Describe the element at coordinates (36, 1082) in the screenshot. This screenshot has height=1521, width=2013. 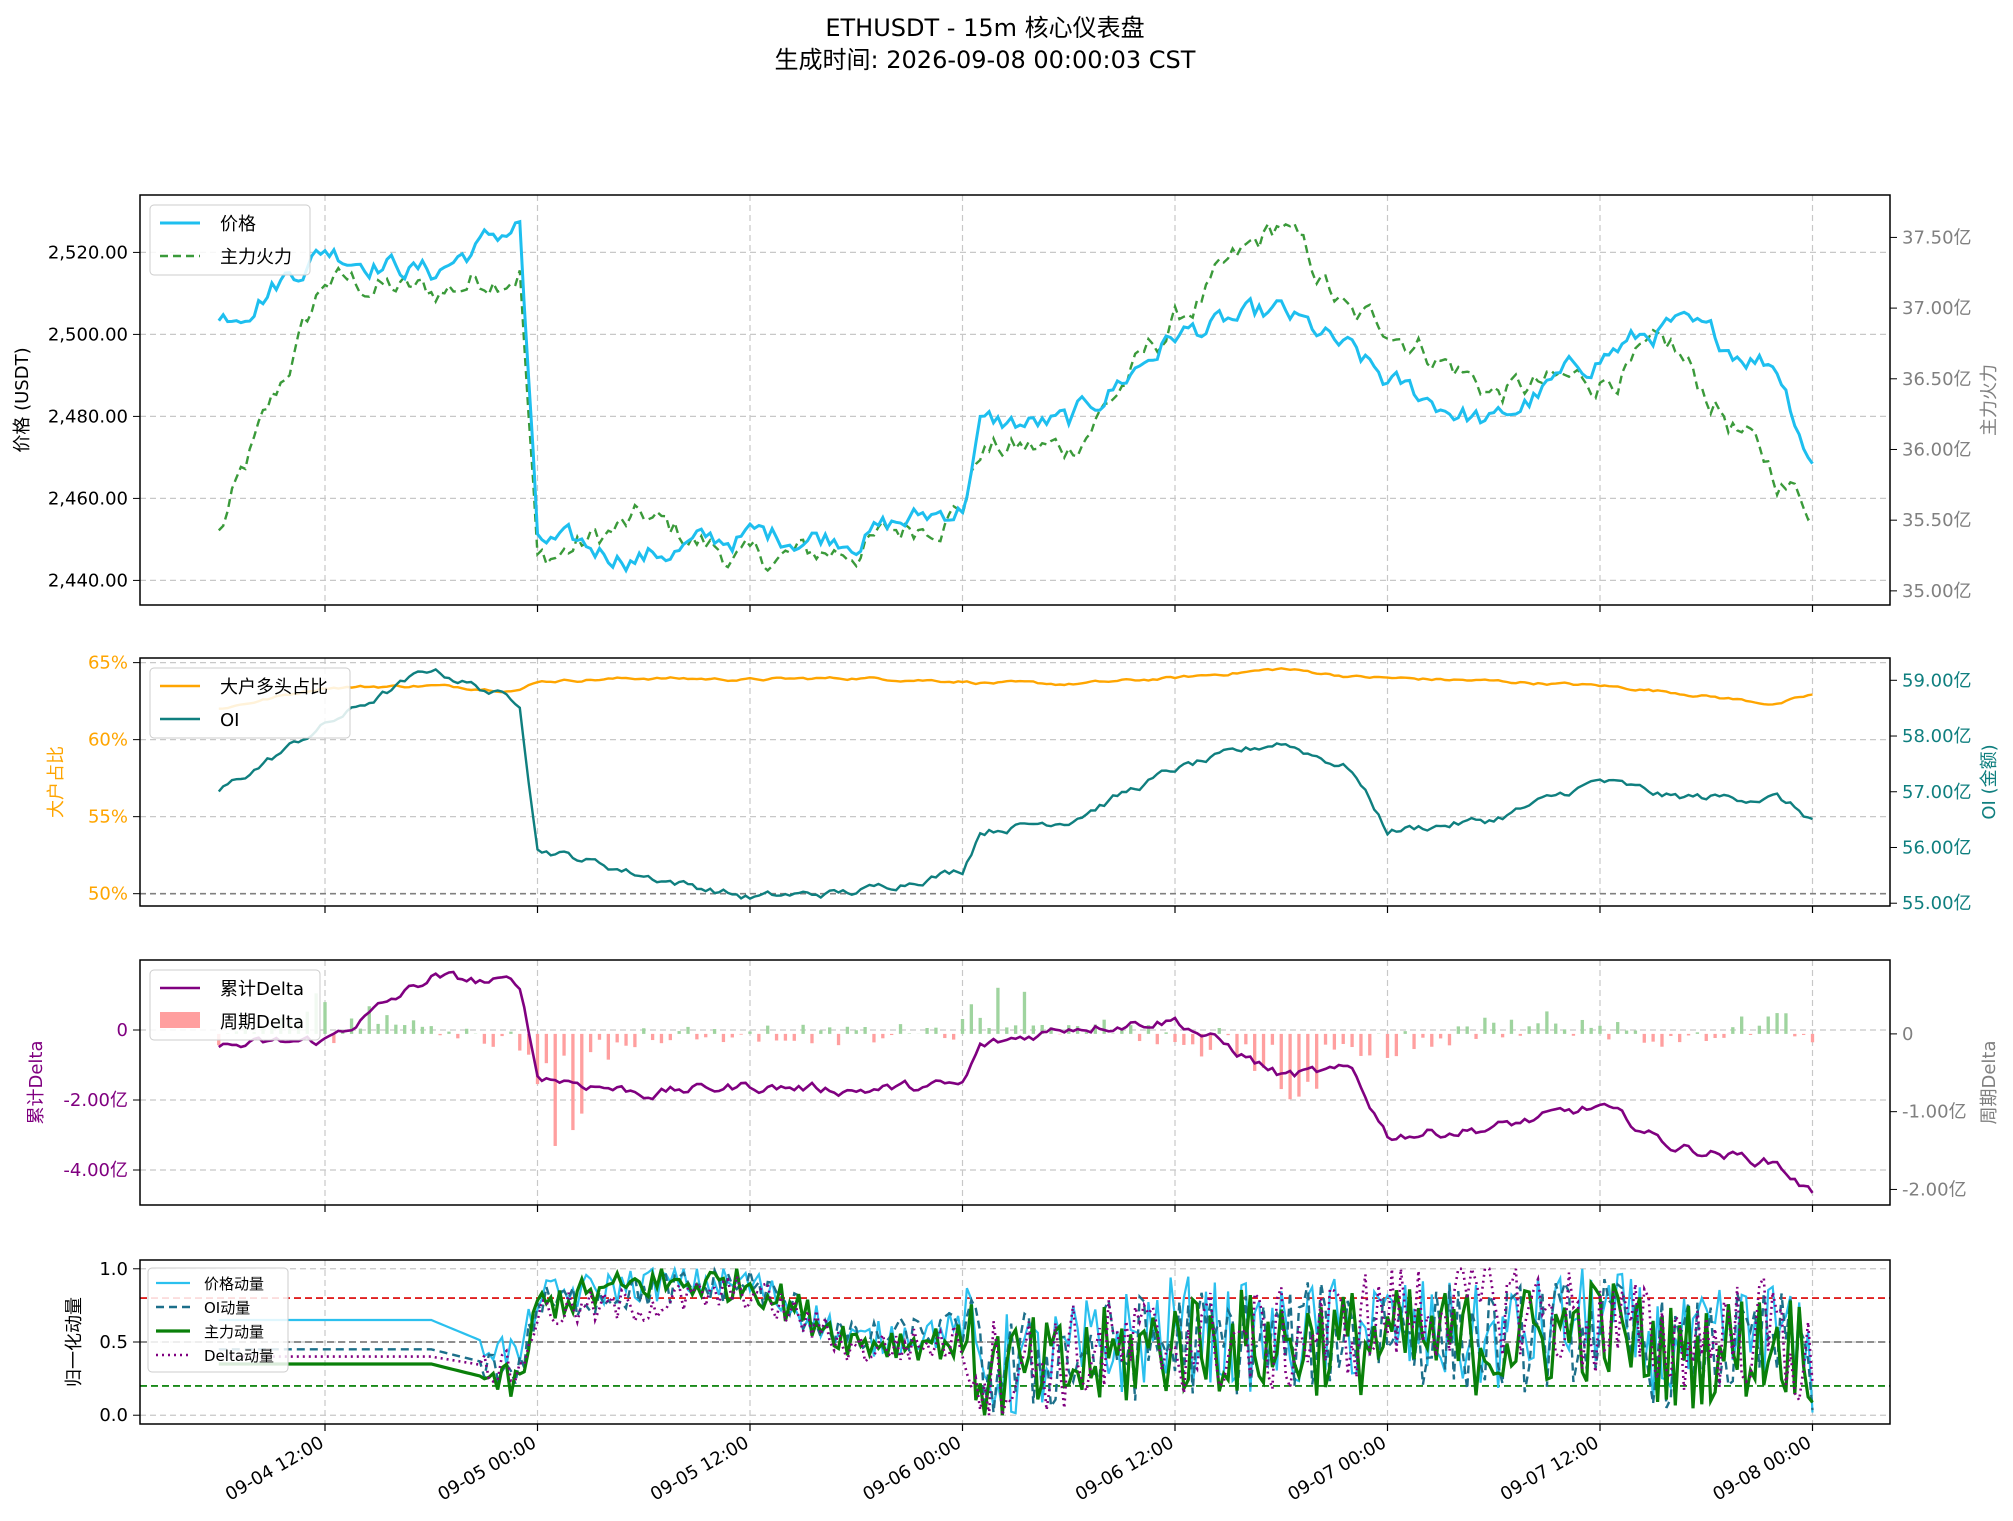
I see `y-axis-label: 累计Delta` at that location.